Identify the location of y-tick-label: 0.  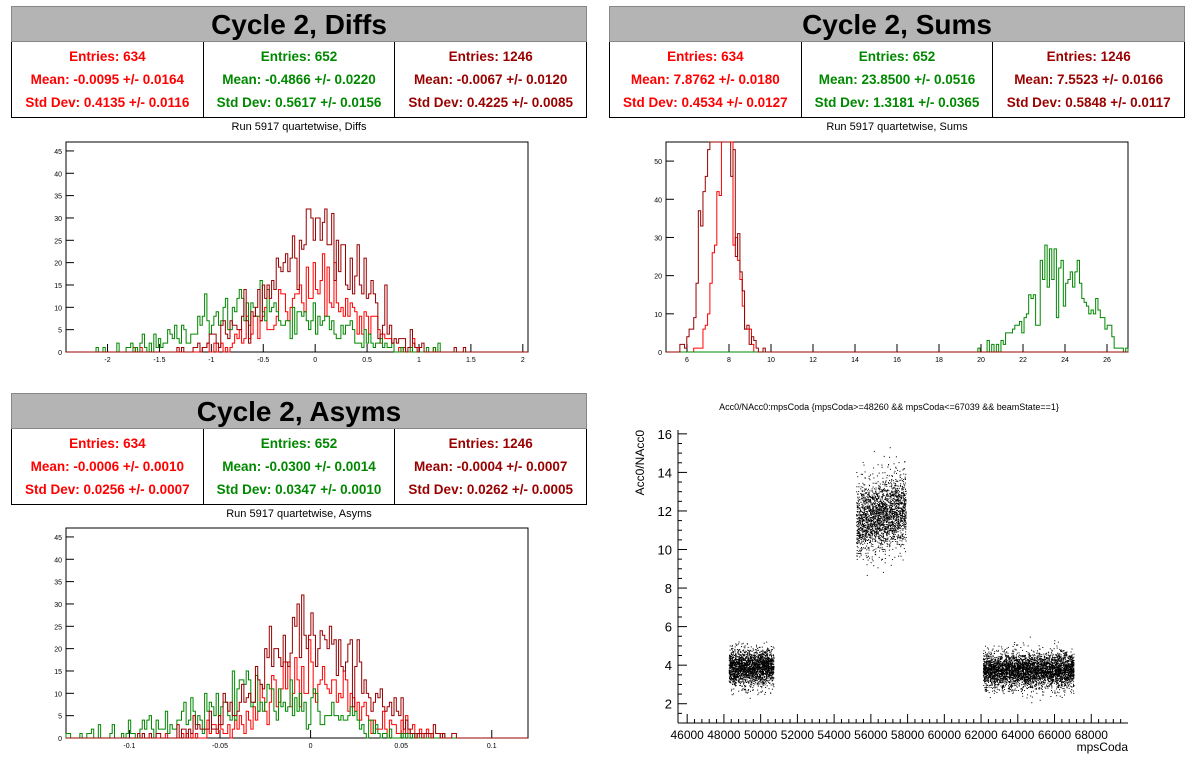
(60, 739).